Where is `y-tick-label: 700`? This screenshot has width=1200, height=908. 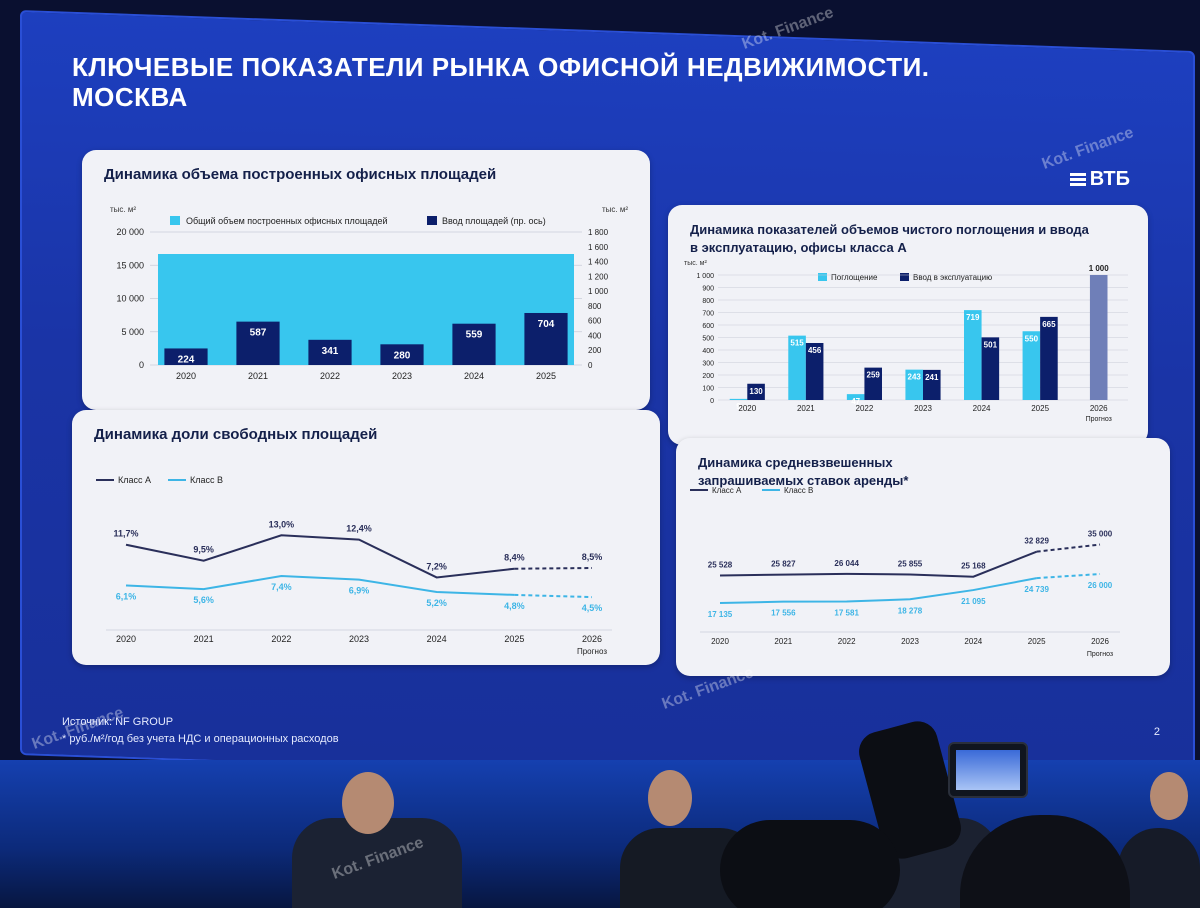 y-tick-label: 700 is located at coordinates (708, 314).